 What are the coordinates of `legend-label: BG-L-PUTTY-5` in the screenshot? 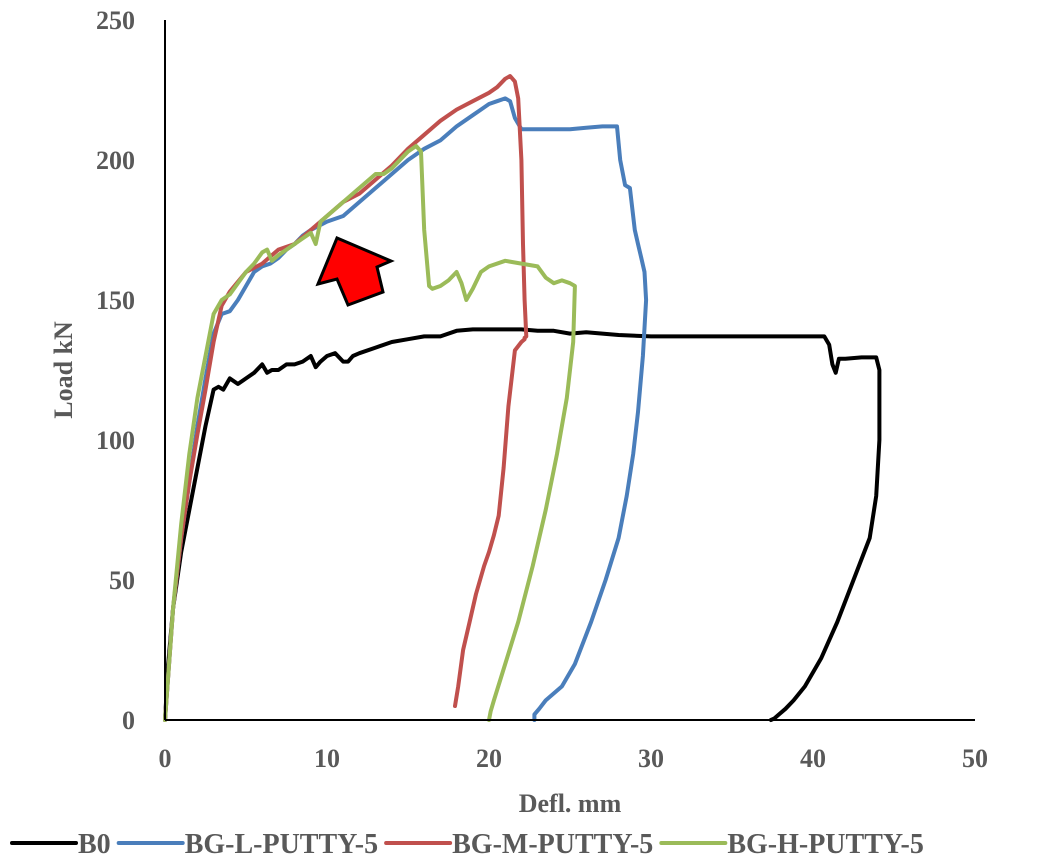 It's located at (281, 844).